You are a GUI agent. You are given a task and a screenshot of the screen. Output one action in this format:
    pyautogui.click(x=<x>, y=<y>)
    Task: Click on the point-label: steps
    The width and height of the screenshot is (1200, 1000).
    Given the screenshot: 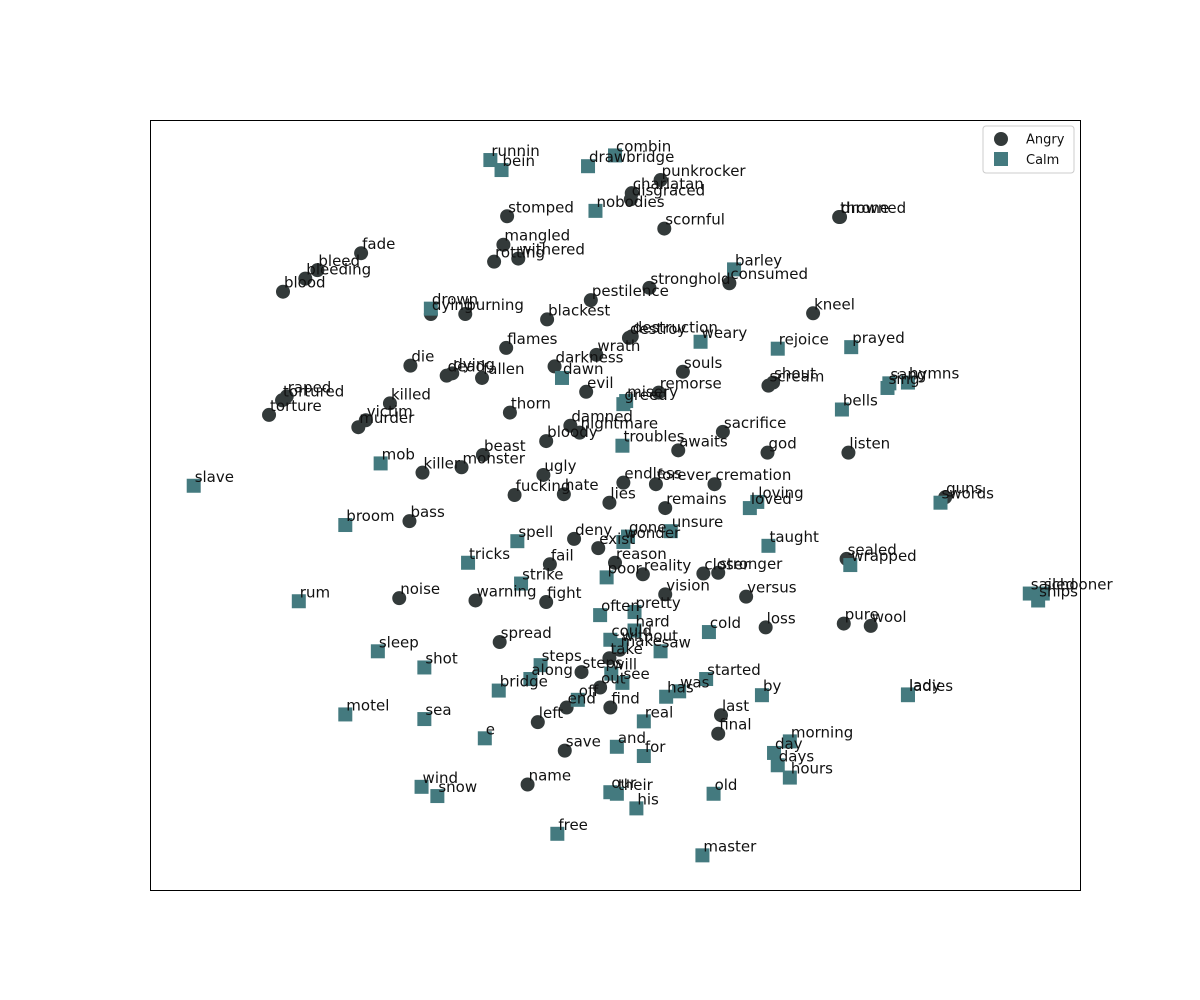 What is the action you would take?
    pyautogui.click(x=562, y=656)
    